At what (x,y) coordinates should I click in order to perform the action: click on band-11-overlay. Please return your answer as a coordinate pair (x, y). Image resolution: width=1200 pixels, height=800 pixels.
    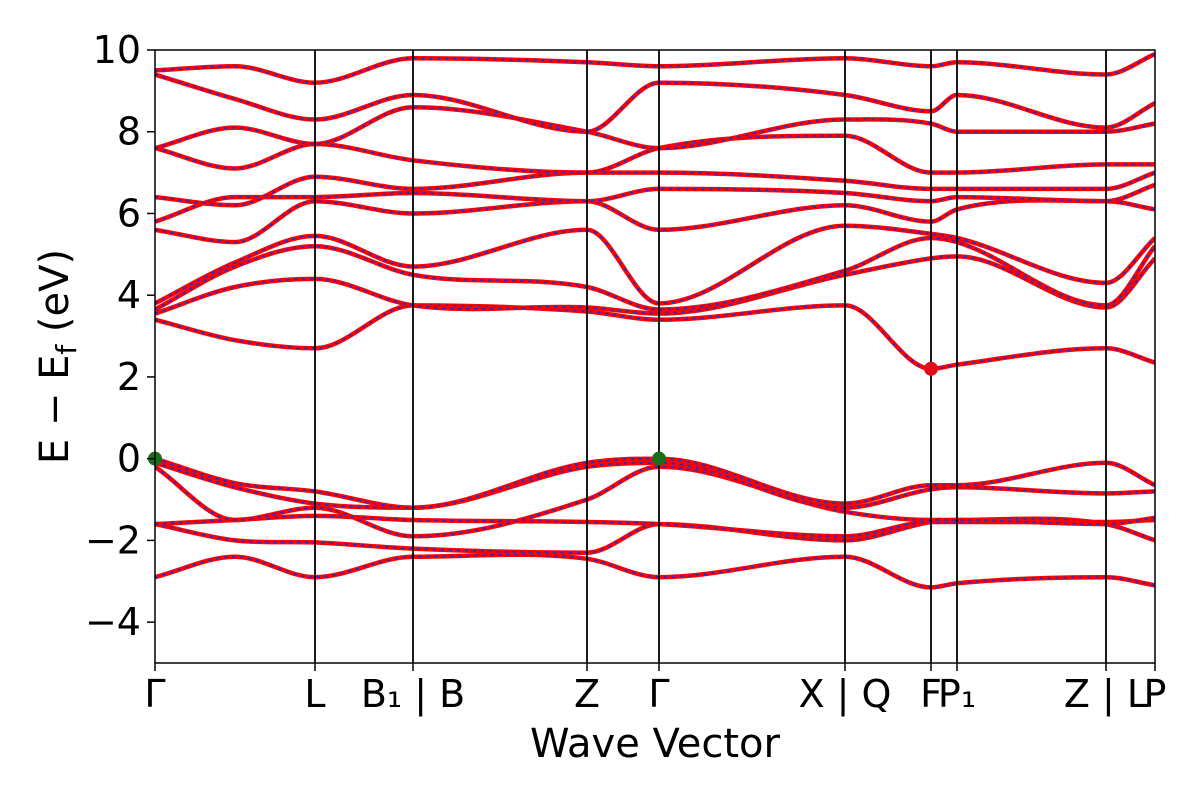
    Looking at the image, I should click on (655, 221).